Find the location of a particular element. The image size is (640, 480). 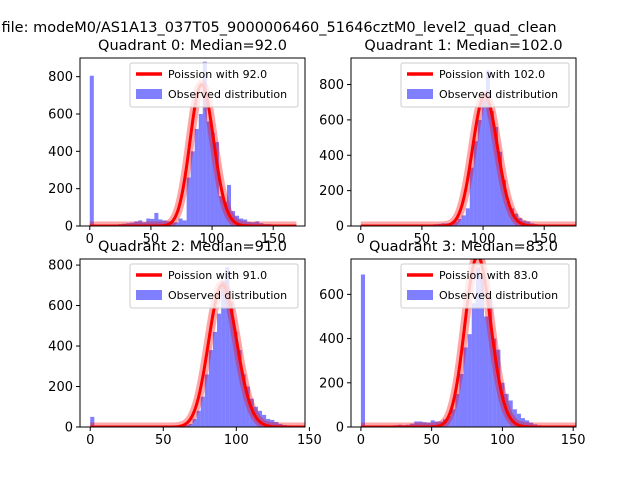

legend-label-poisson: Poission with 91.0 is located at coordinates (217, 275).